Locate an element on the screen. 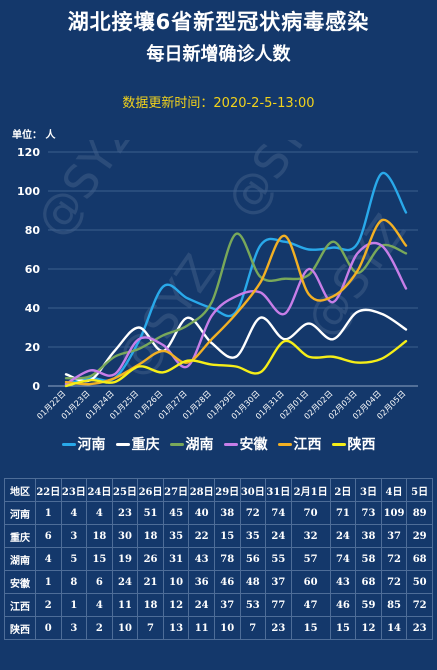 This screenshot has width=437, height=670. watermark-1: @SYZ is located at coordinates (276, 183).